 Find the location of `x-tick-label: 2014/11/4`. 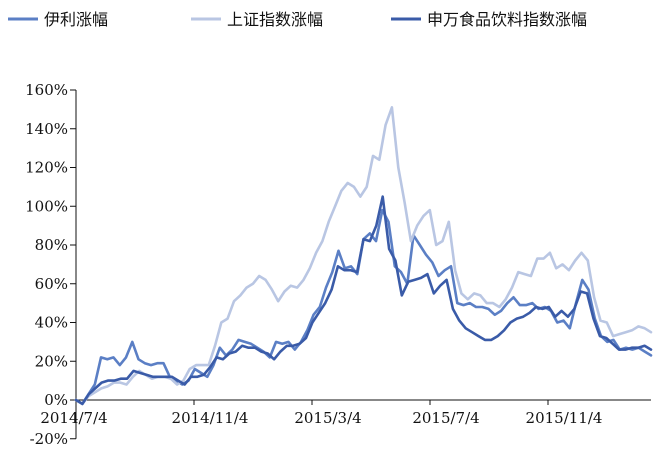

x-tick-label: 2014/11/4 is located at coordinates (210, 418).